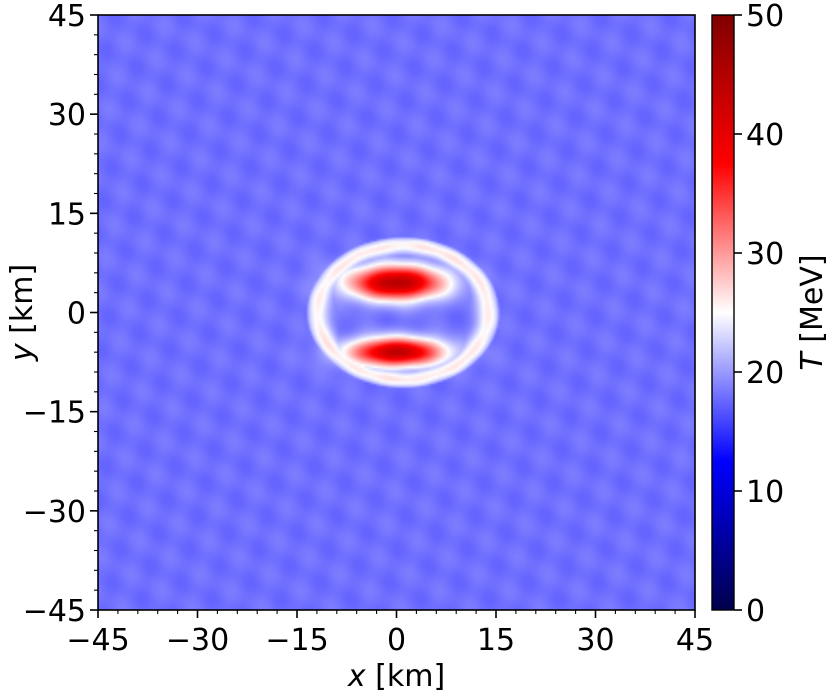 This screenshot has width=830, height=692. I want to click on x-tick-label: −45, so click(97, 640).